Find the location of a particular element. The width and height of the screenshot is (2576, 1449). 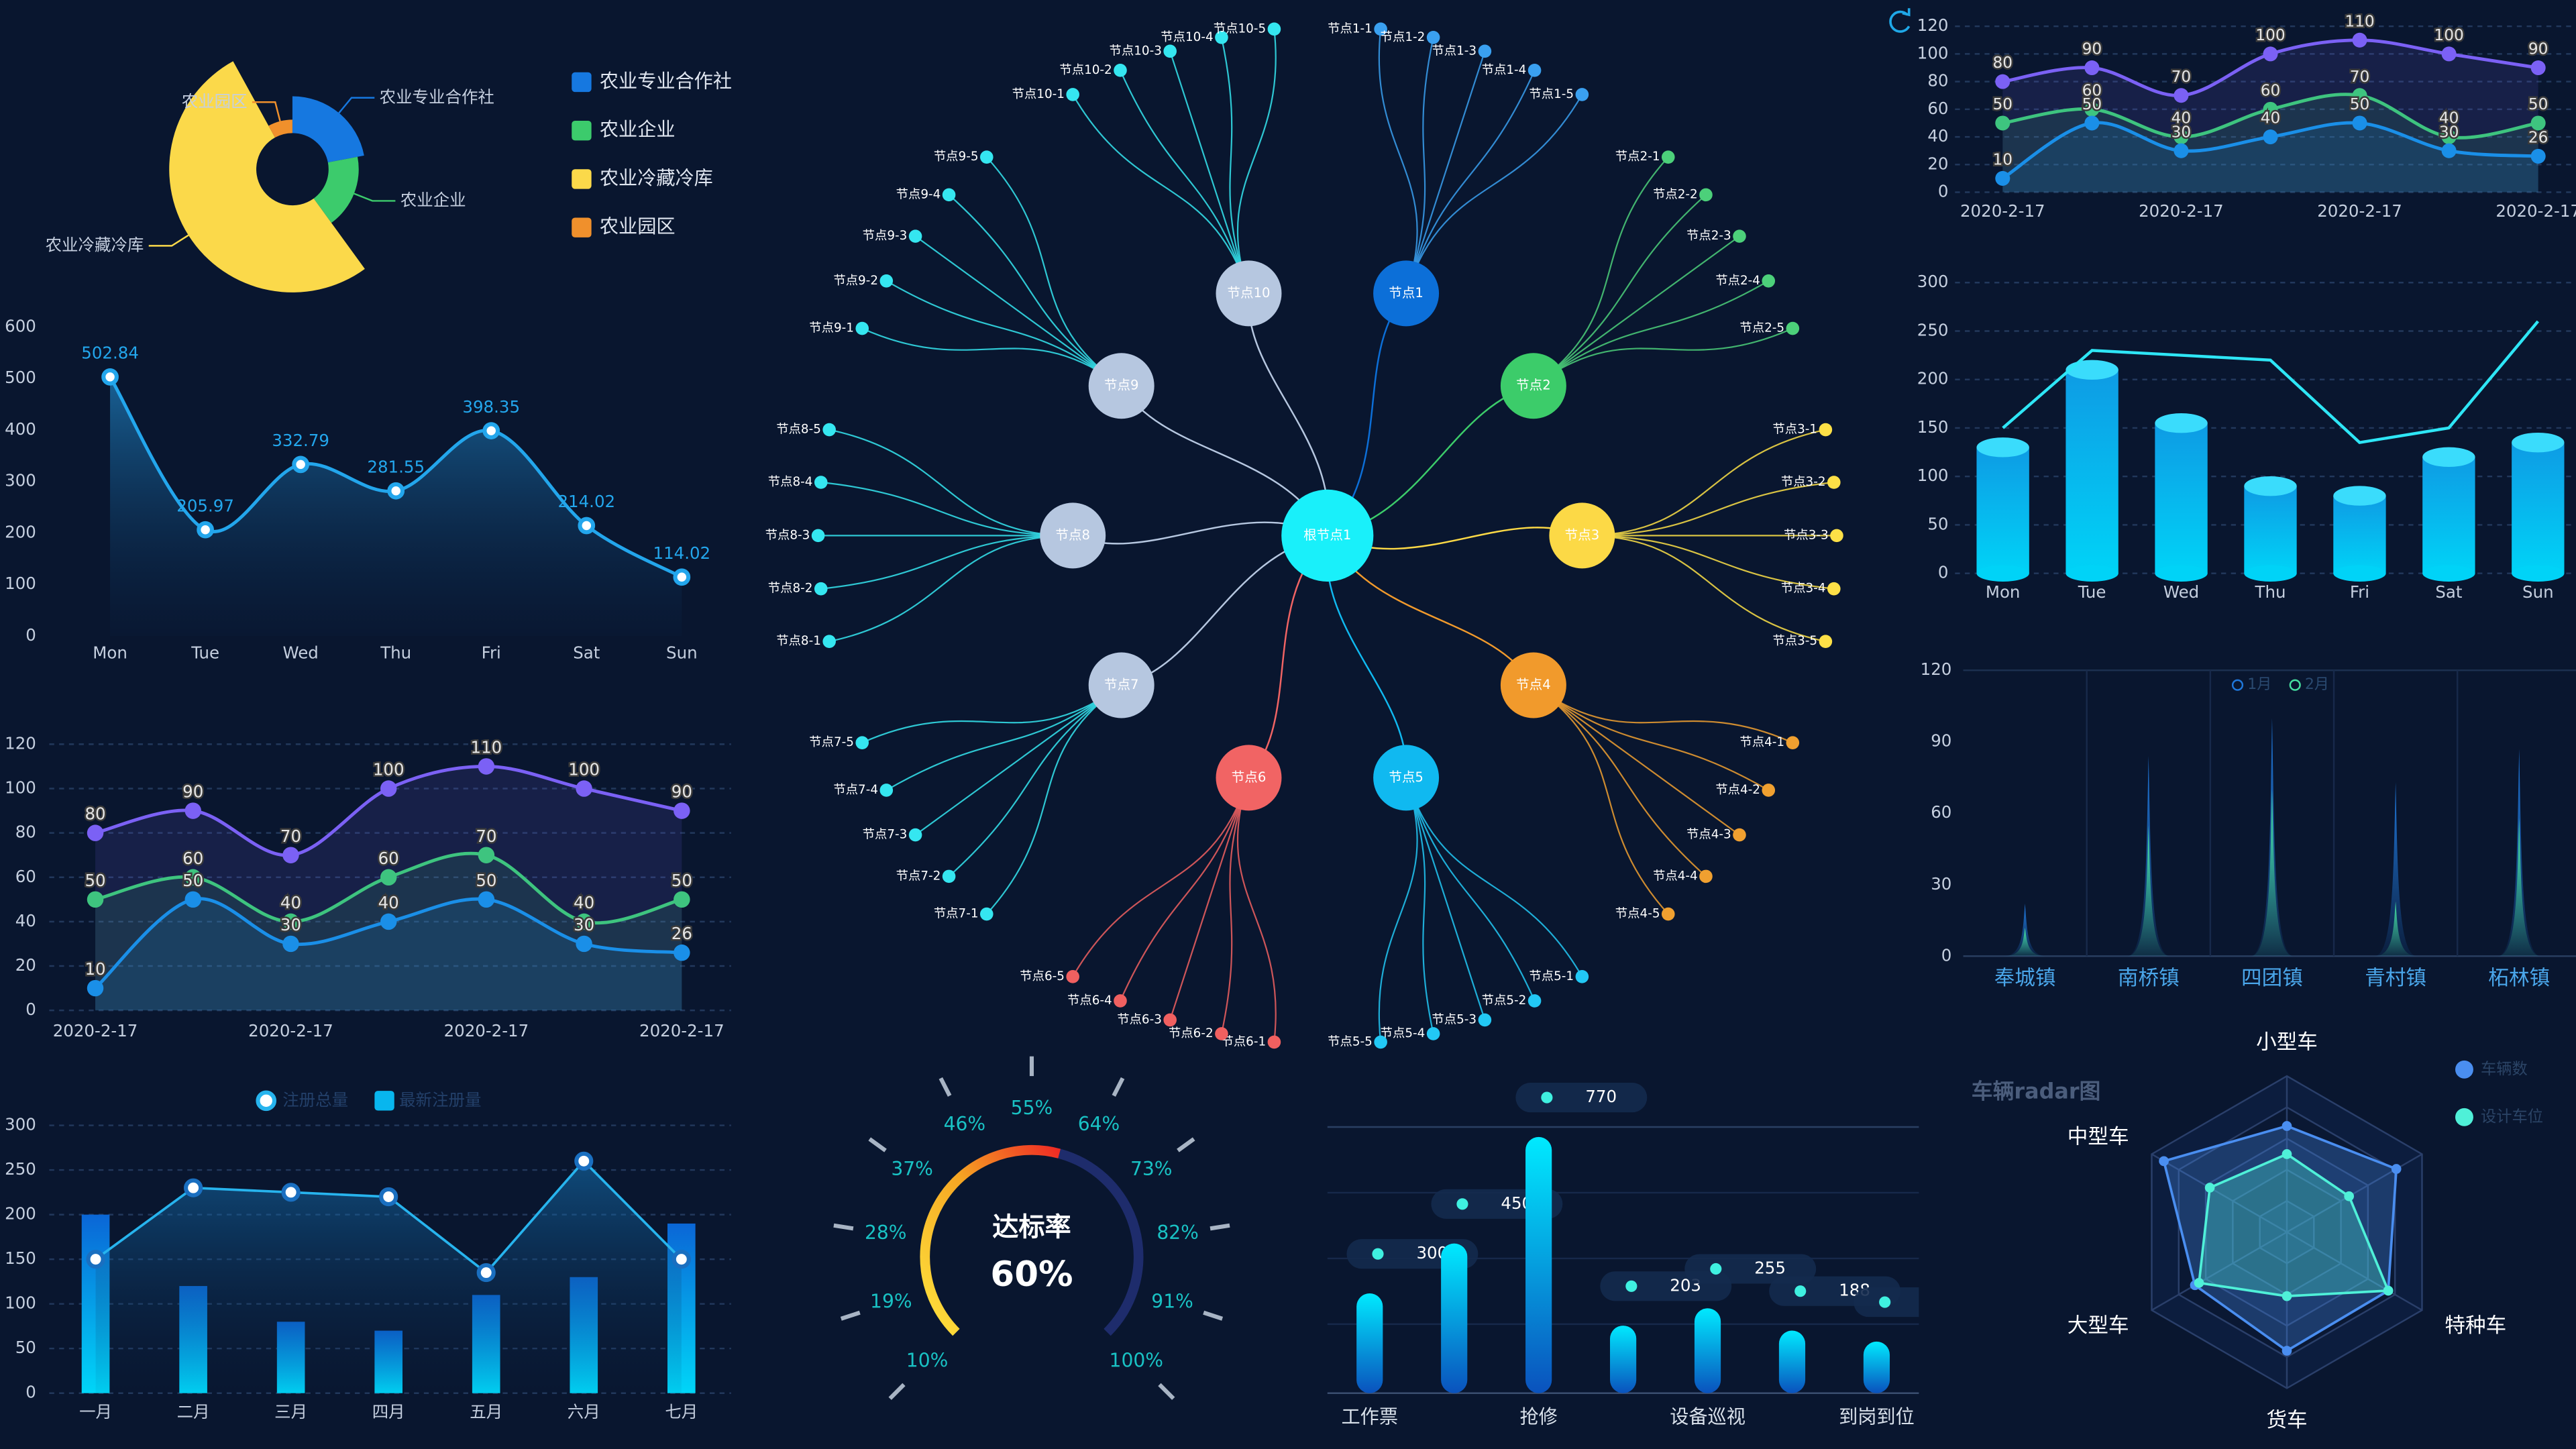

value-label: 205.97 is located at coordinates (205, 505).